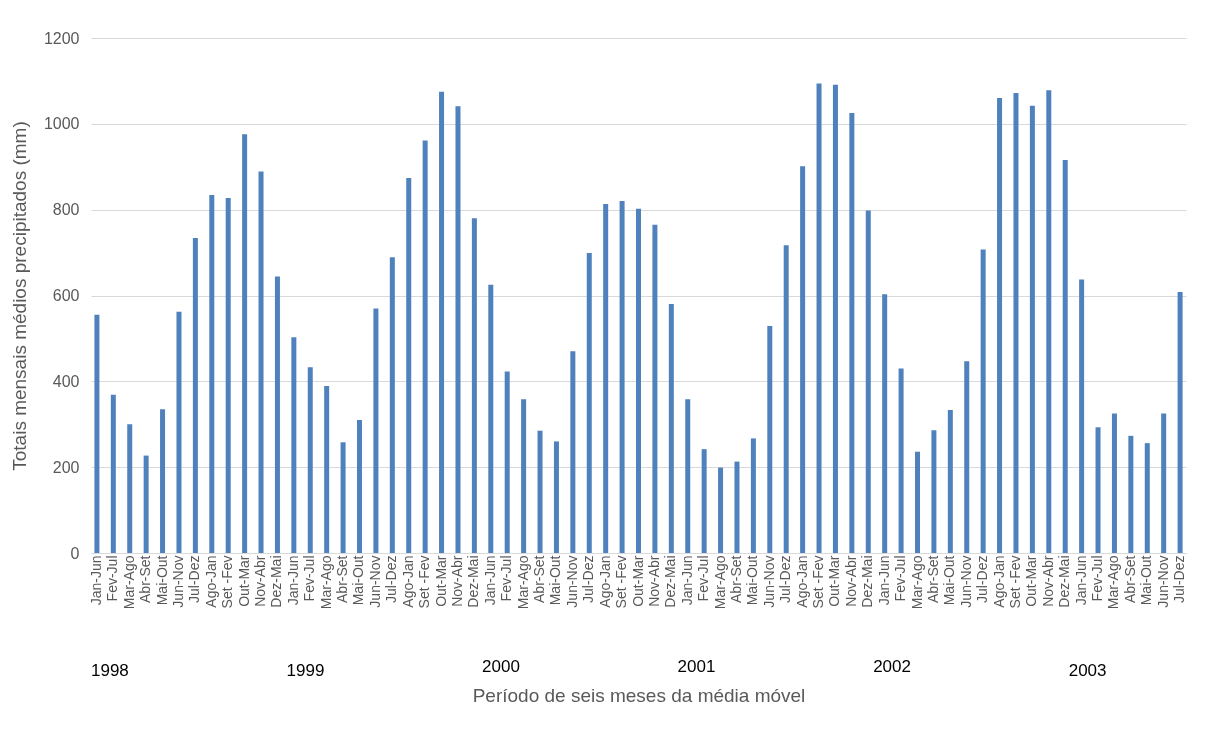 This screenshot has width=1216, height=734. What do you see at coordinates (19, 296) in the screenshot?
I see `y-axis-title: Totais mensais médios precipitados (mm)` at bounding box center [19, 296].